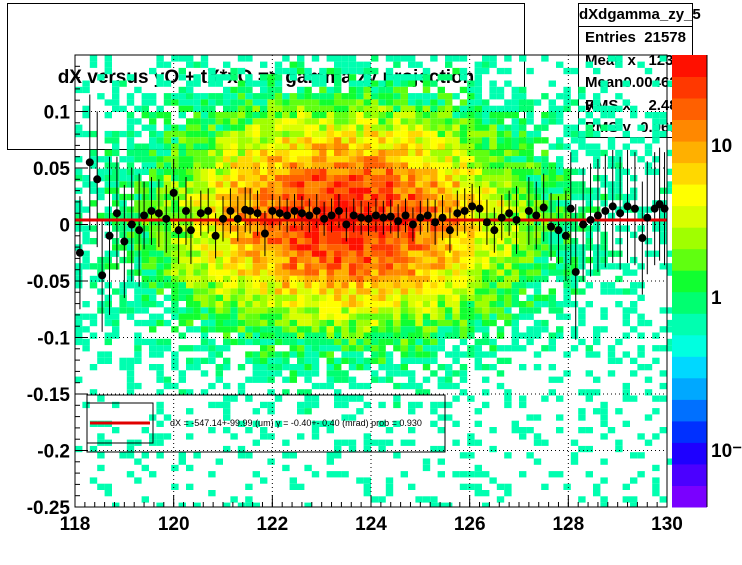  Describe the element at coordinates (371, 524) in the screenshot. I see `x-tick-label: 124` at that location.